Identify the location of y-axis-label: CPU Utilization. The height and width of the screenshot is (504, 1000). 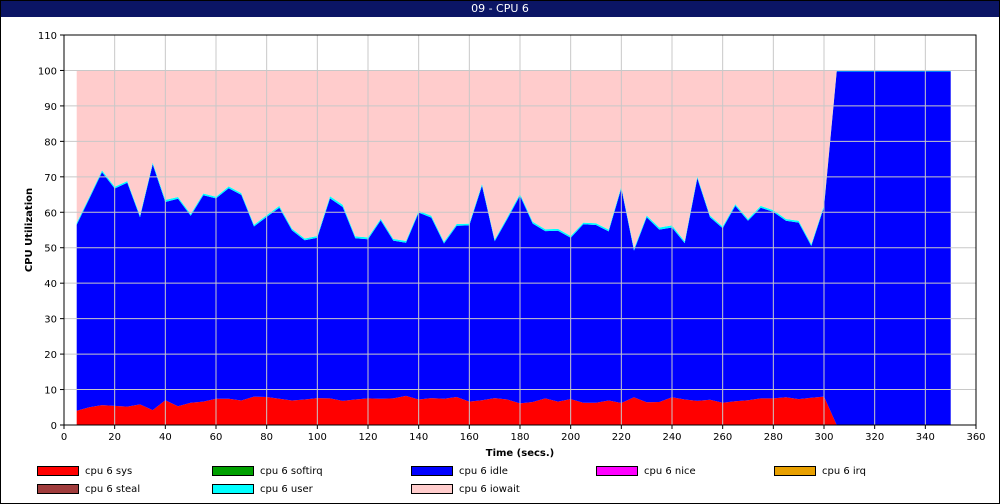
(29, 230).